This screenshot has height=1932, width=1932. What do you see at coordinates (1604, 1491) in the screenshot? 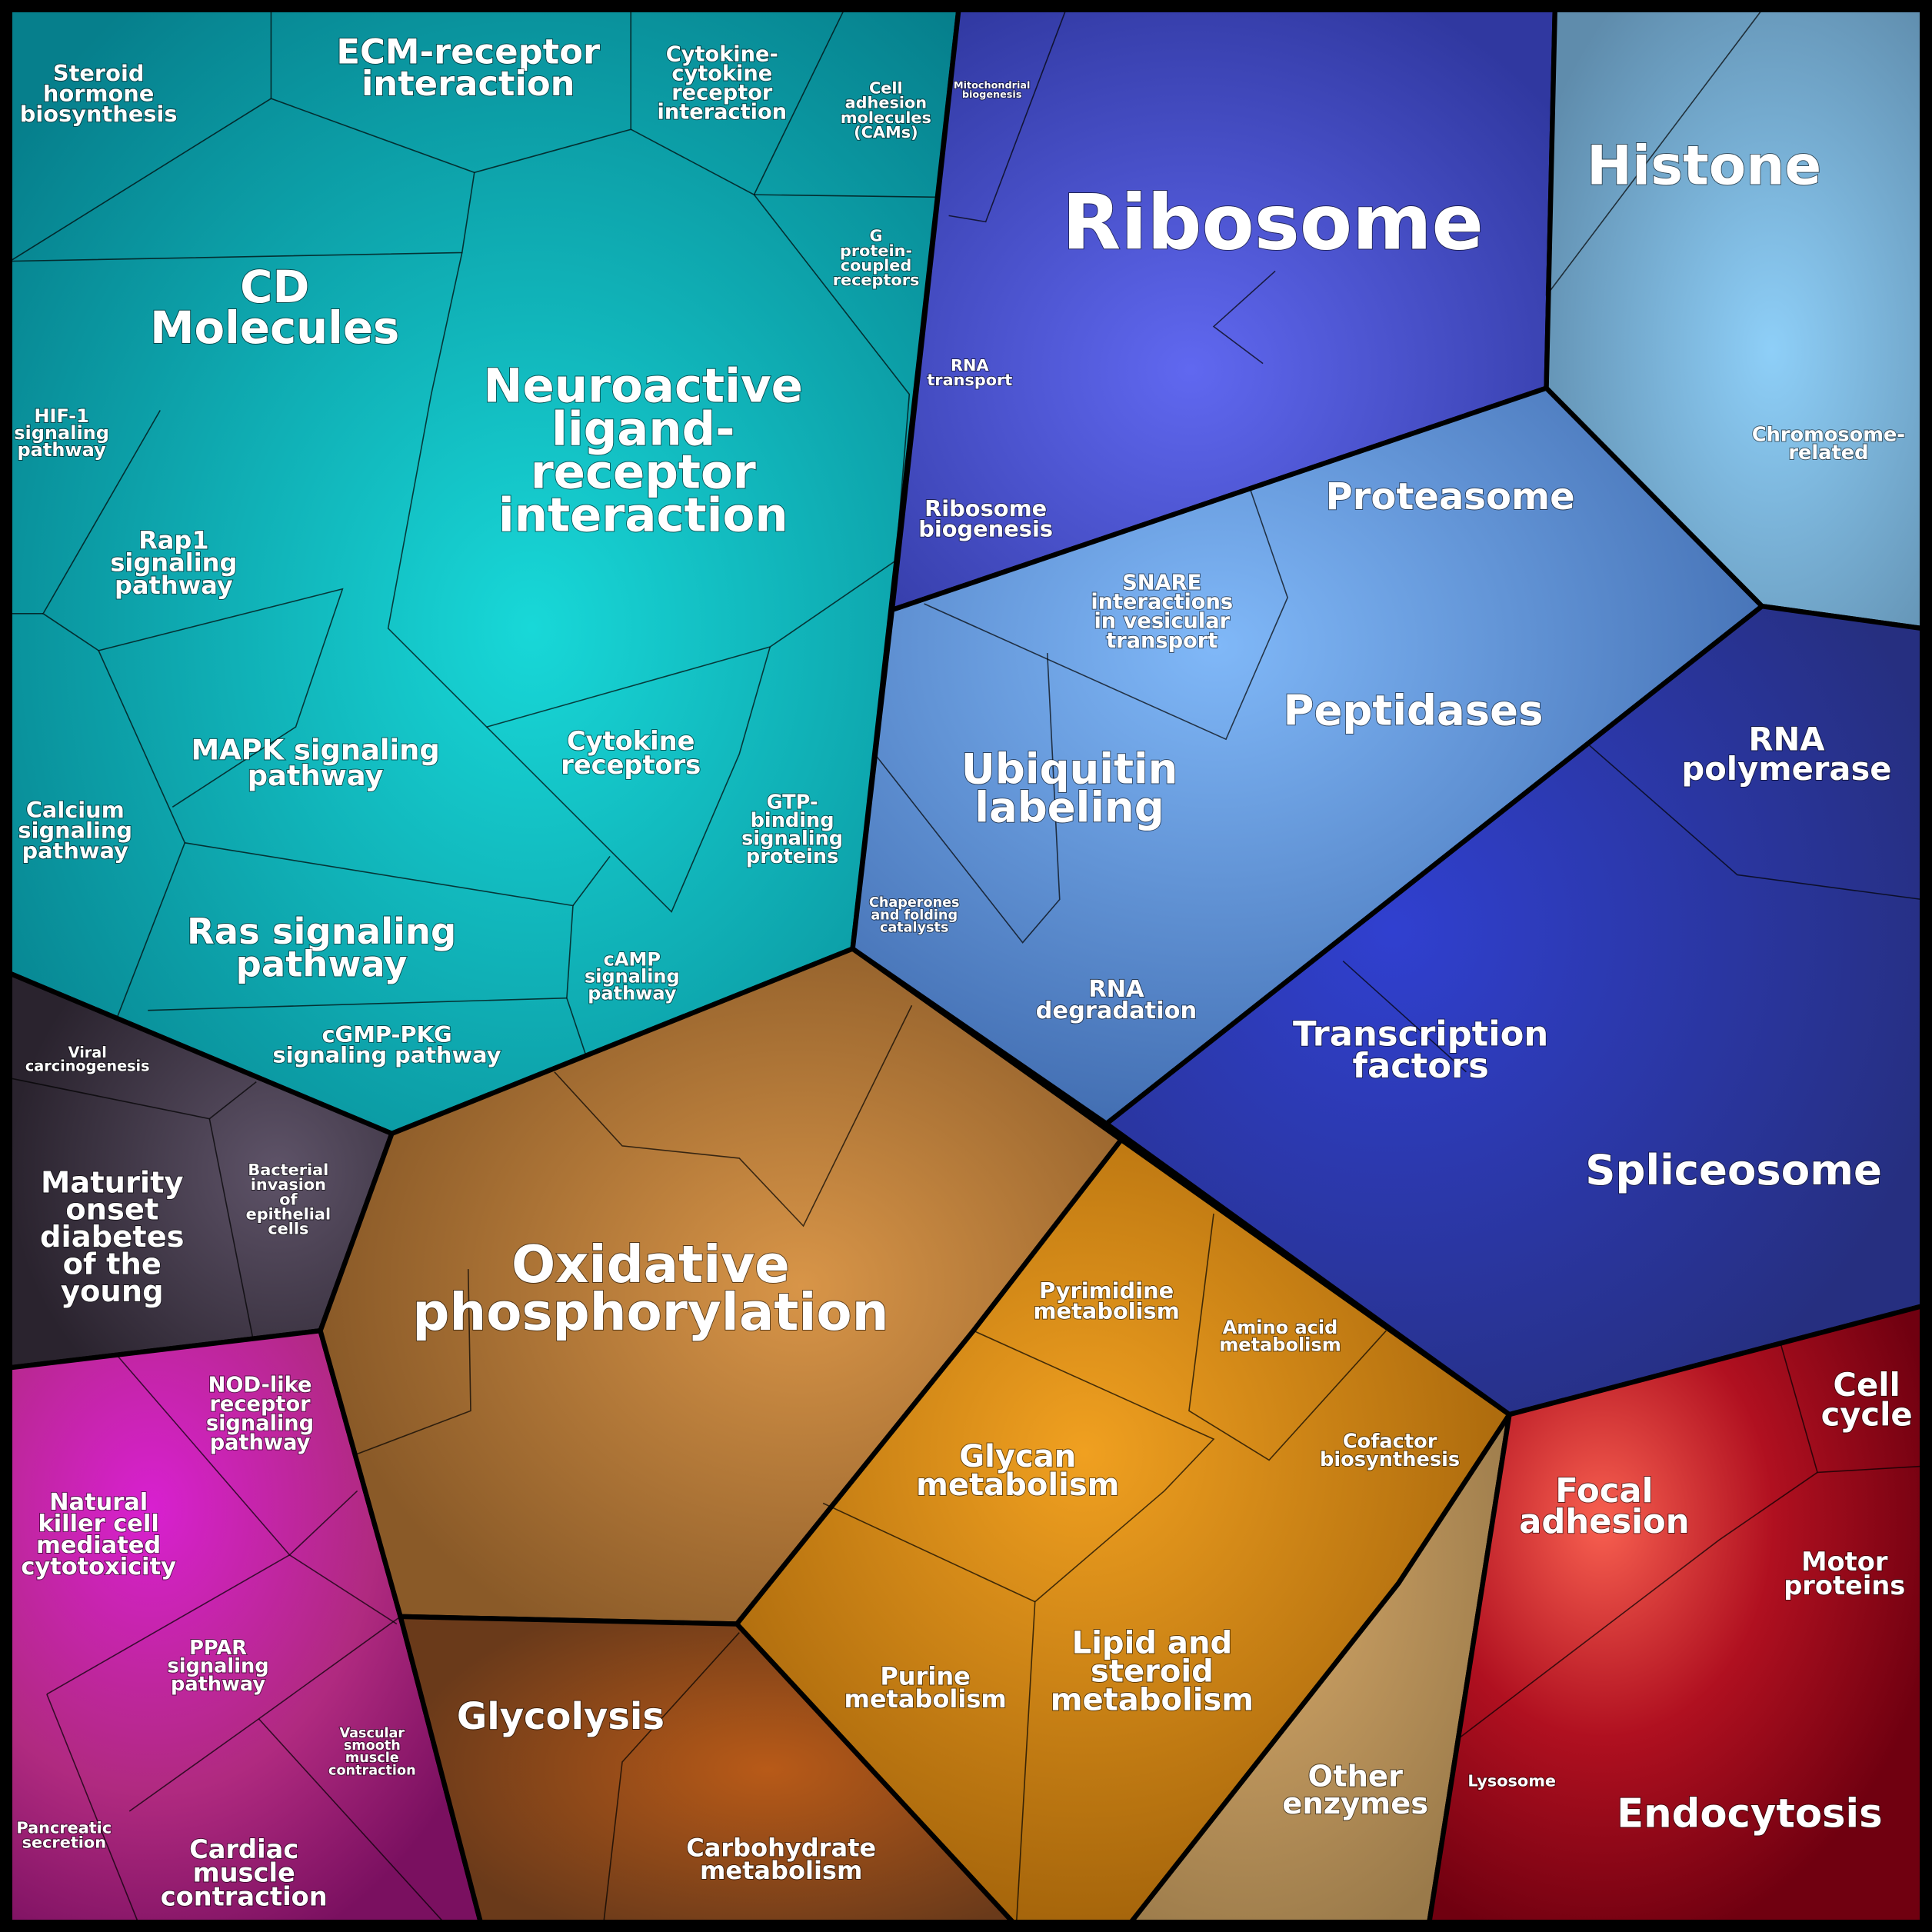
I see `label-line: Focal` at bounding box center [1604, 1491].